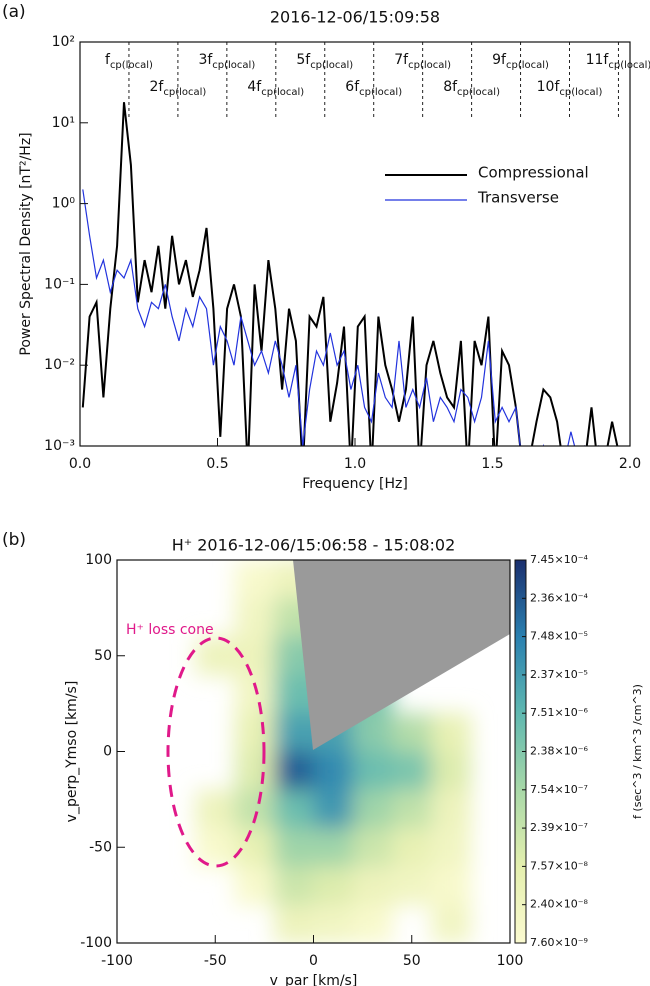  I want to click on harmonic-label: 11fcp(local), so click(618, 61).